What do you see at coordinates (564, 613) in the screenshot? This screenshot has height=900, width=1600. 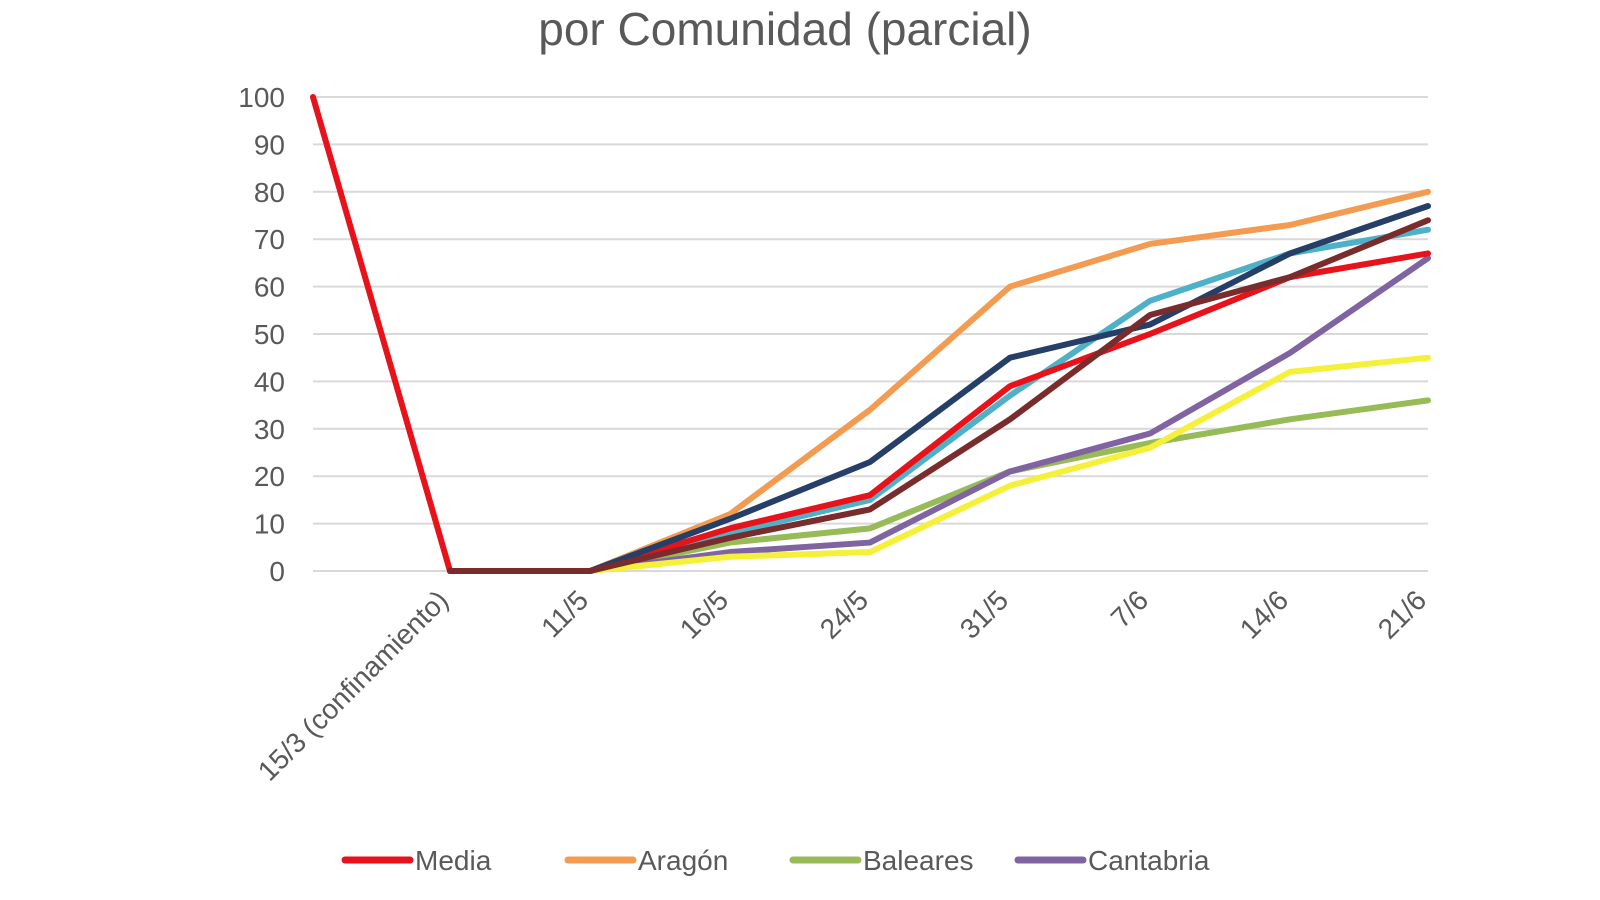 I see `x-tick-label: 11/5` at bounding box center [564, 613].